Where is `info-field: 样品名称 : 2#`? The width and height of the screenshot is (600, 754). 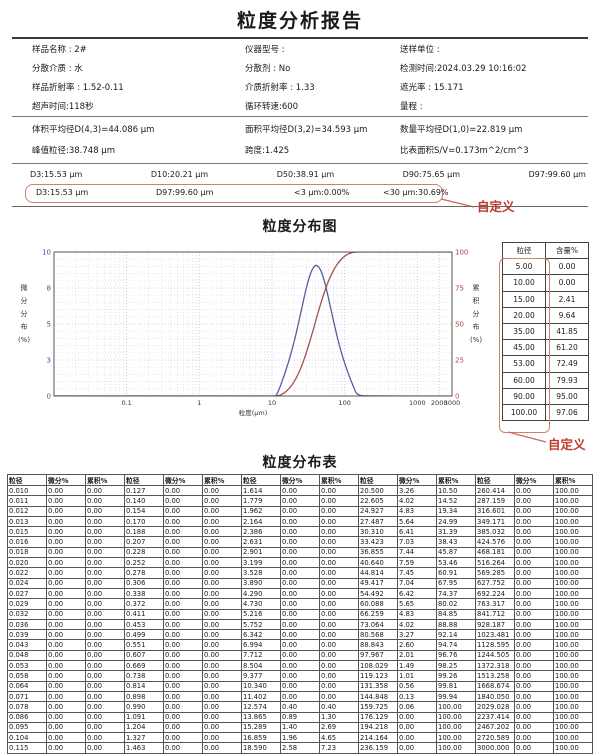
info-field: 样品名称 : 2# is located at coordinates (59, 50).